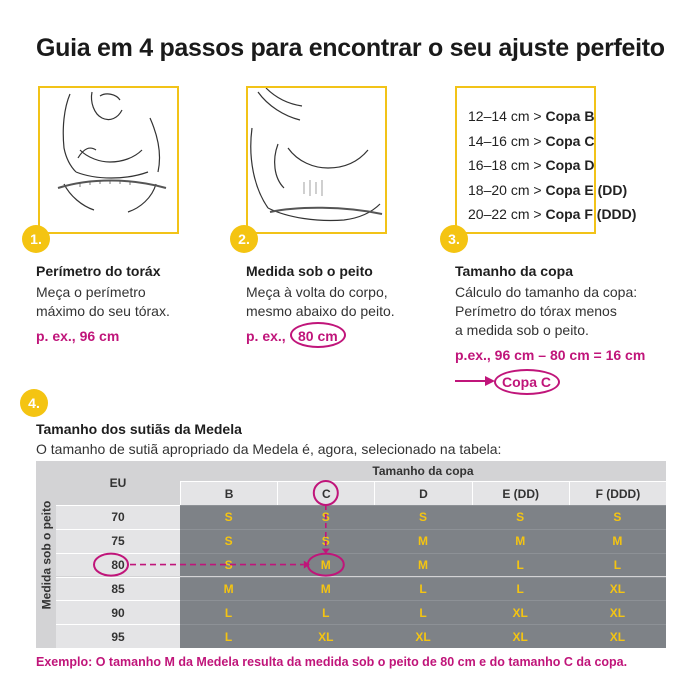  I want to click on step2-badge: 2., so click(244, 239).